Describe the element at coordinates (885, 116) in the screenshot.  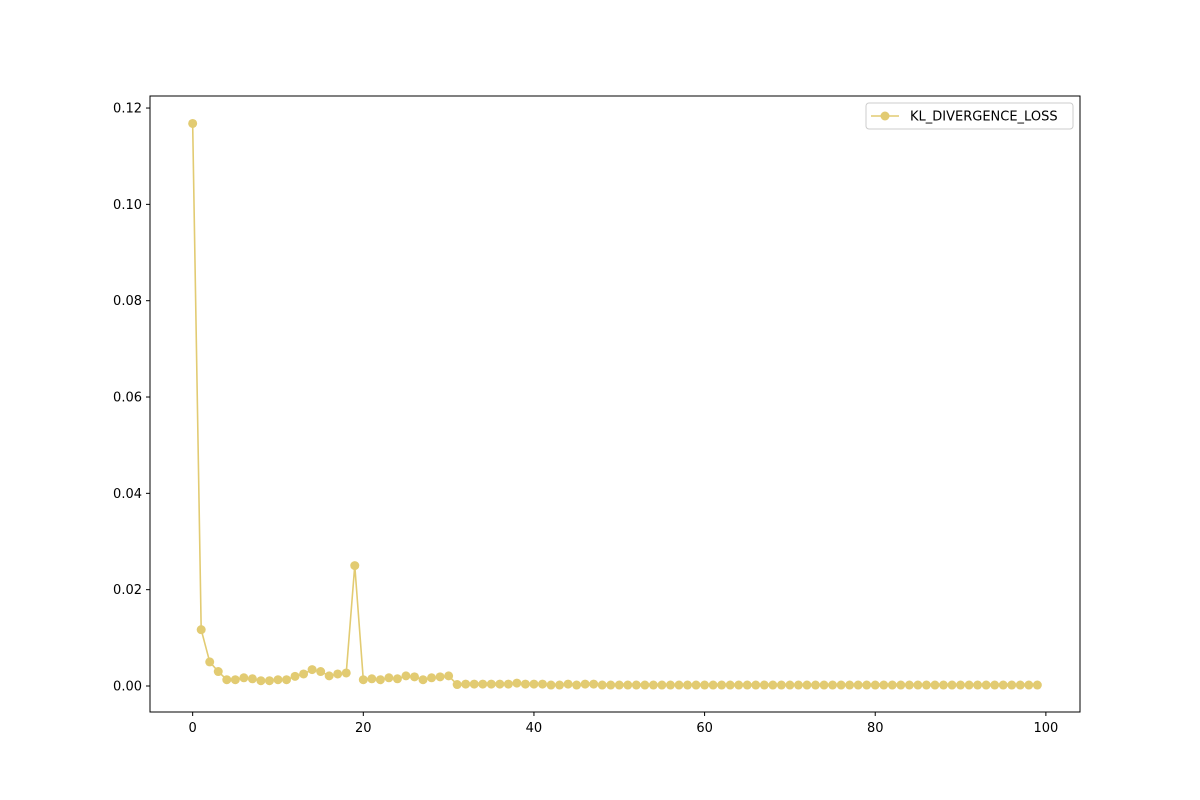
I see `legend-marker-swatch` at that location.